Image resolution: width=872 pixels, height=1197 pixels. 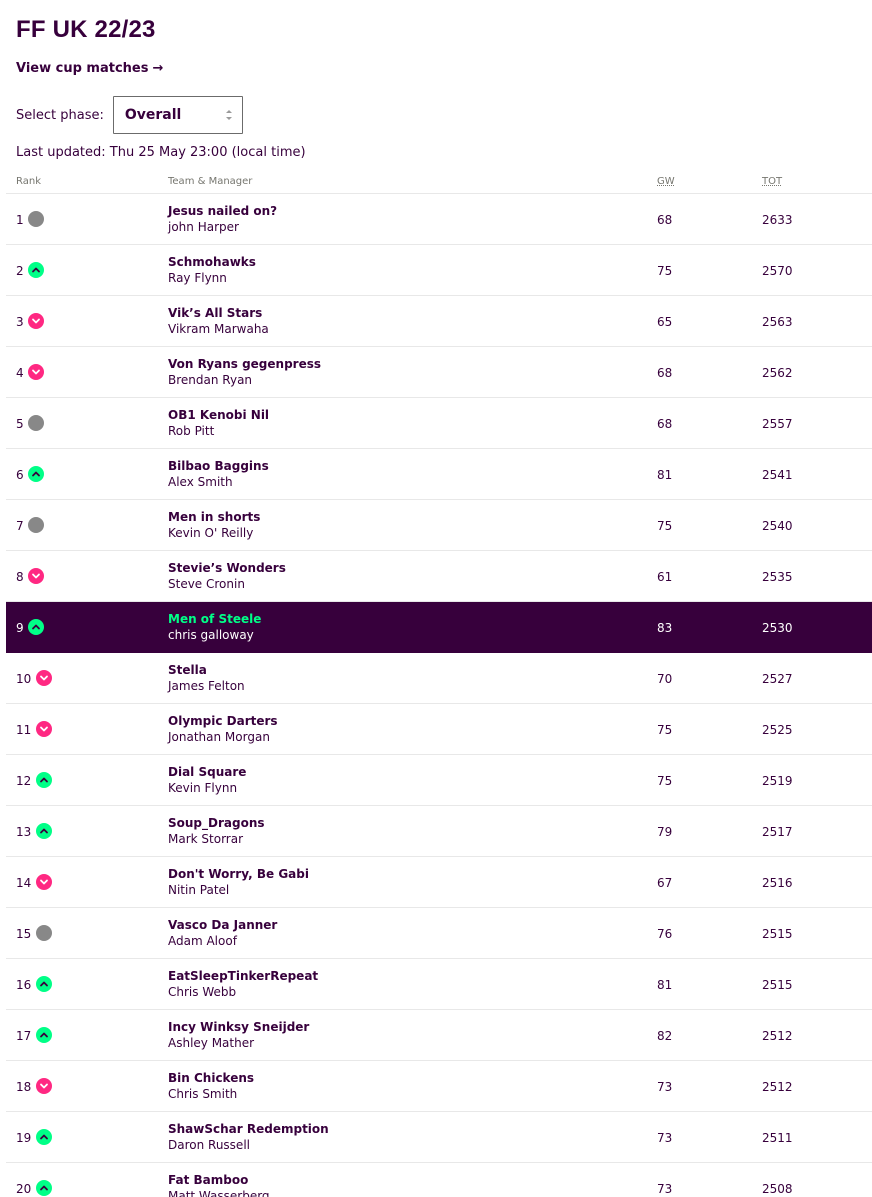 What do you see at coordinates (214, 517) in the screenshot?
I see `team-name-link: Men in shorts` at bounding box center [214, 517].